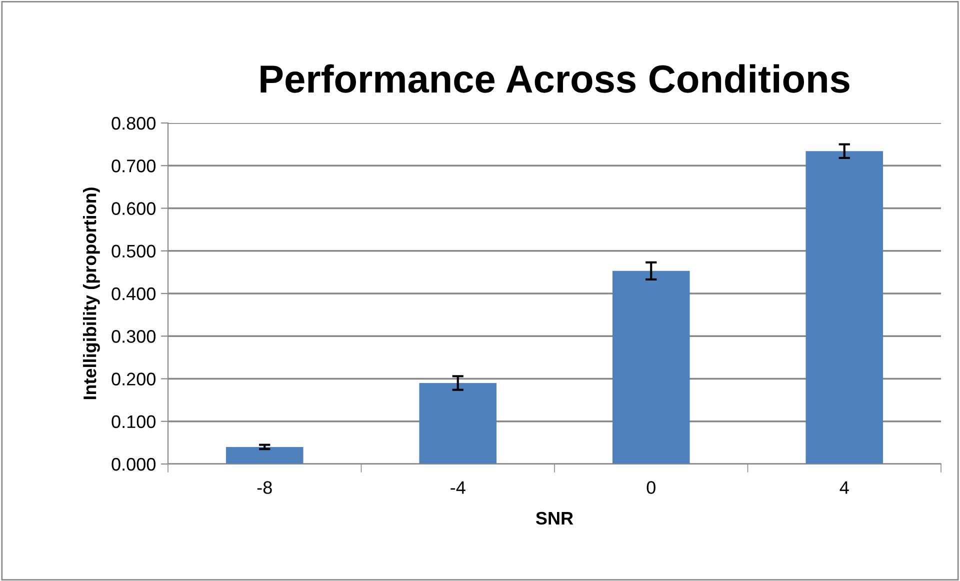 This screenshot has height=581, width=960. I want to click on y-tick-label: 0.000, so click(134, 464).